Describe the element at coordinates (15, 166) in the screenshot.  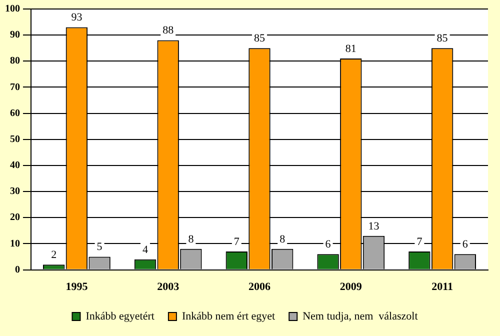
I see `y-tick-label: 40` at that location.